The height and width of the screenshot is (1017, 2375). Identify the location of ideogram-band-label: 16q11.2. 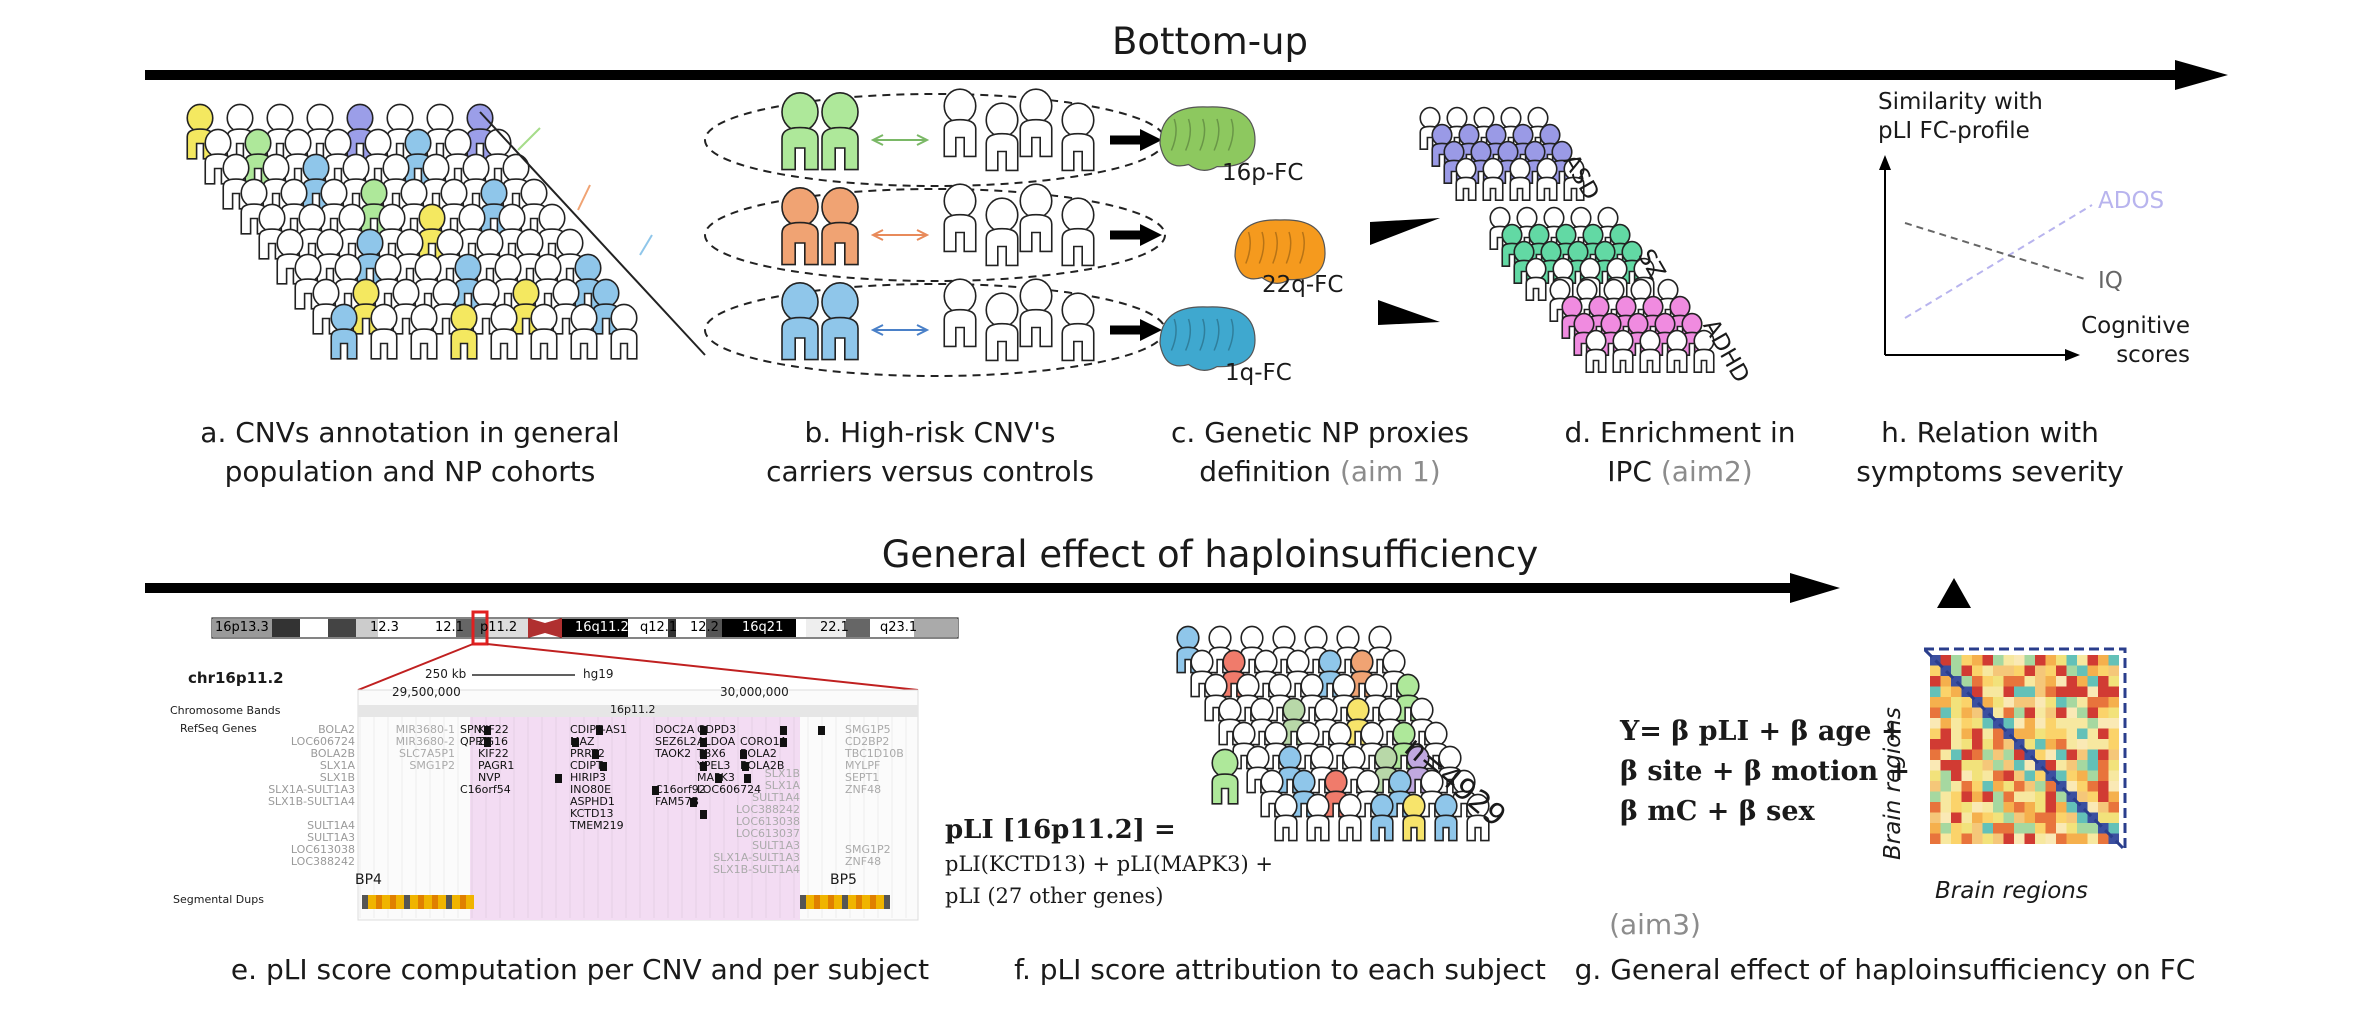
(602, 627).